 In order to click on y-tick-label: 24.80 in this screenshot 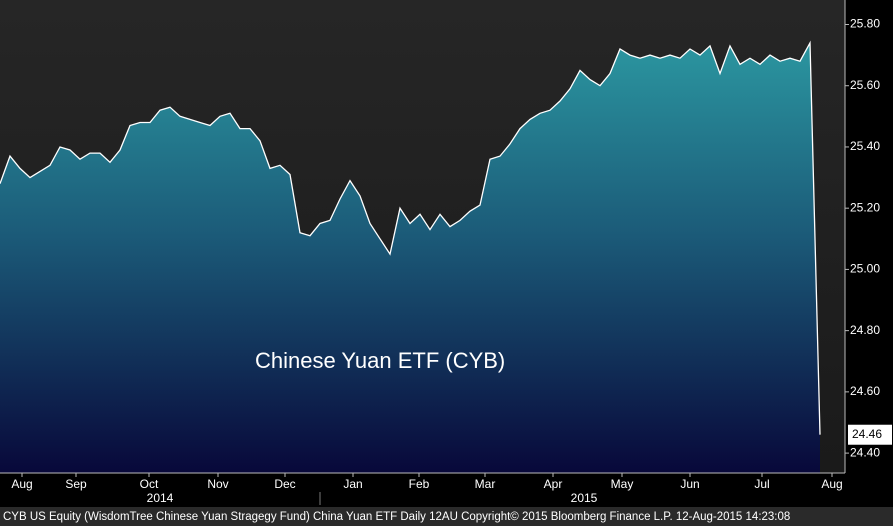, I will do `click(865, 330)`.